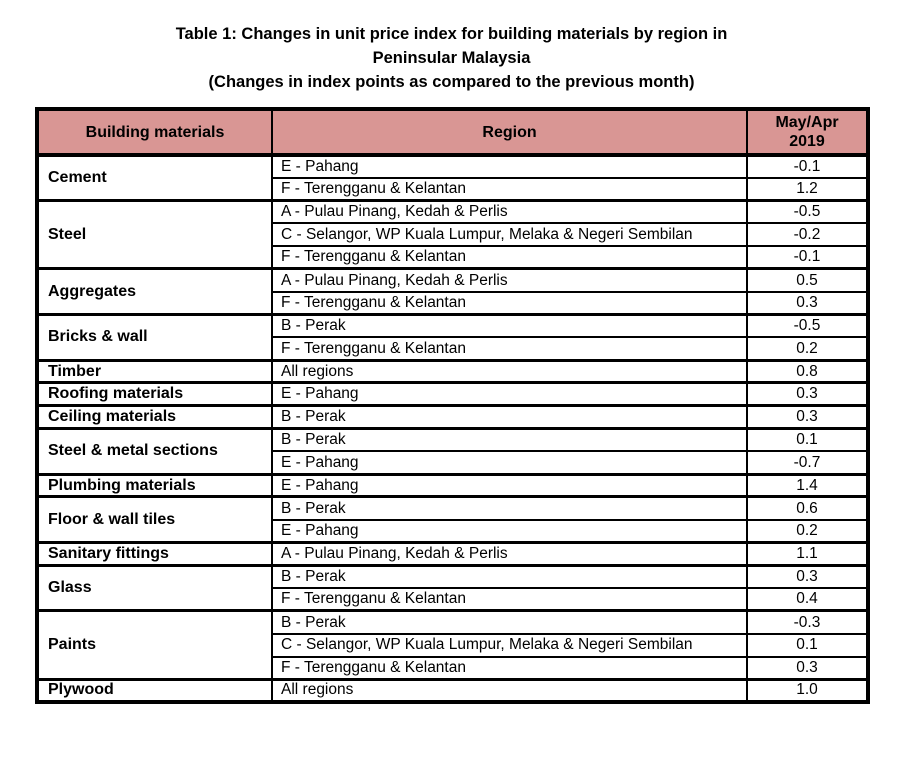 The height and width of the screenshot is (775, 903). I want to click on value-cell: -0.7, so click(807, 463).